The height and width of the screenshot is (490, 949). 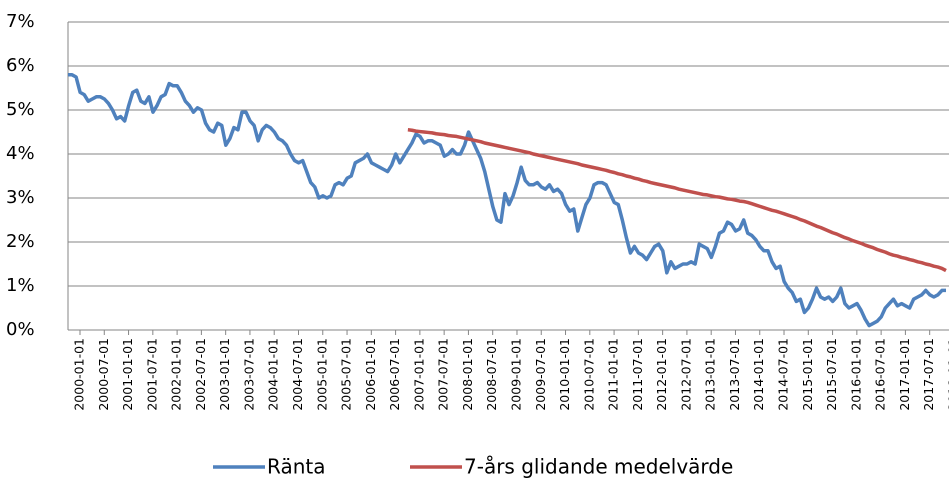 I want to click on y-tick-label: 7%, so click(x=20, y=21).